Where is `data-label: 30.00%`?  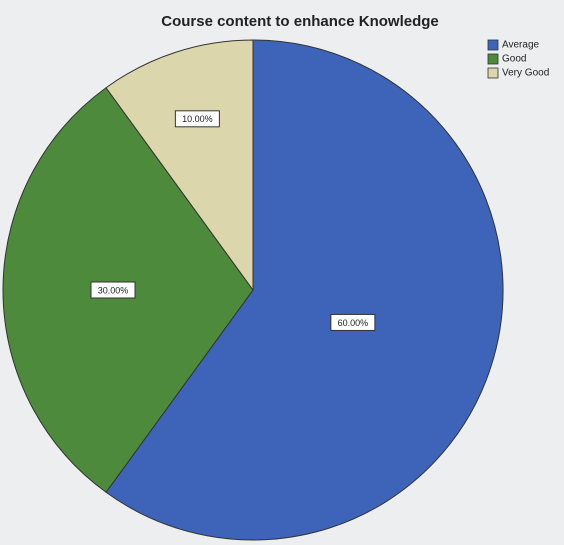
data-label: 30.00% is located at coordinates (113, 290).